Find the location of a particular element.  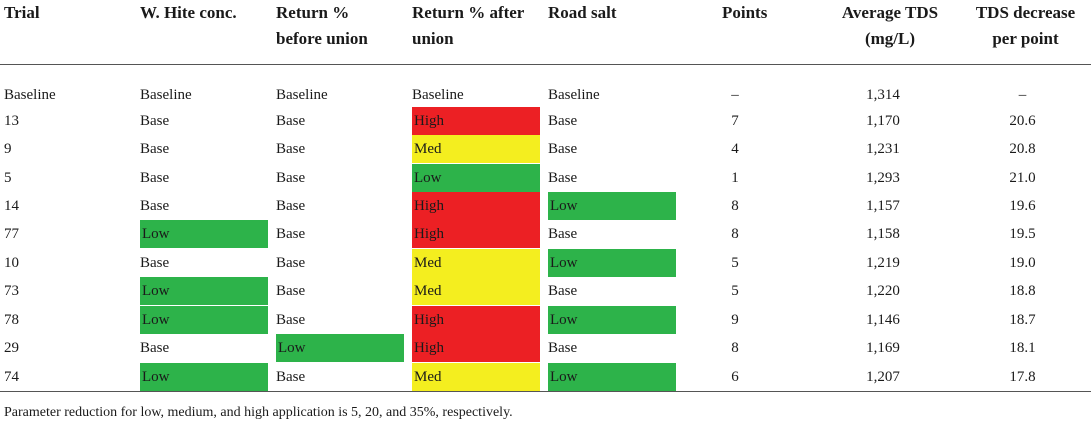

table-cell-tds: 1,157 is located at coordinates (883, 206).